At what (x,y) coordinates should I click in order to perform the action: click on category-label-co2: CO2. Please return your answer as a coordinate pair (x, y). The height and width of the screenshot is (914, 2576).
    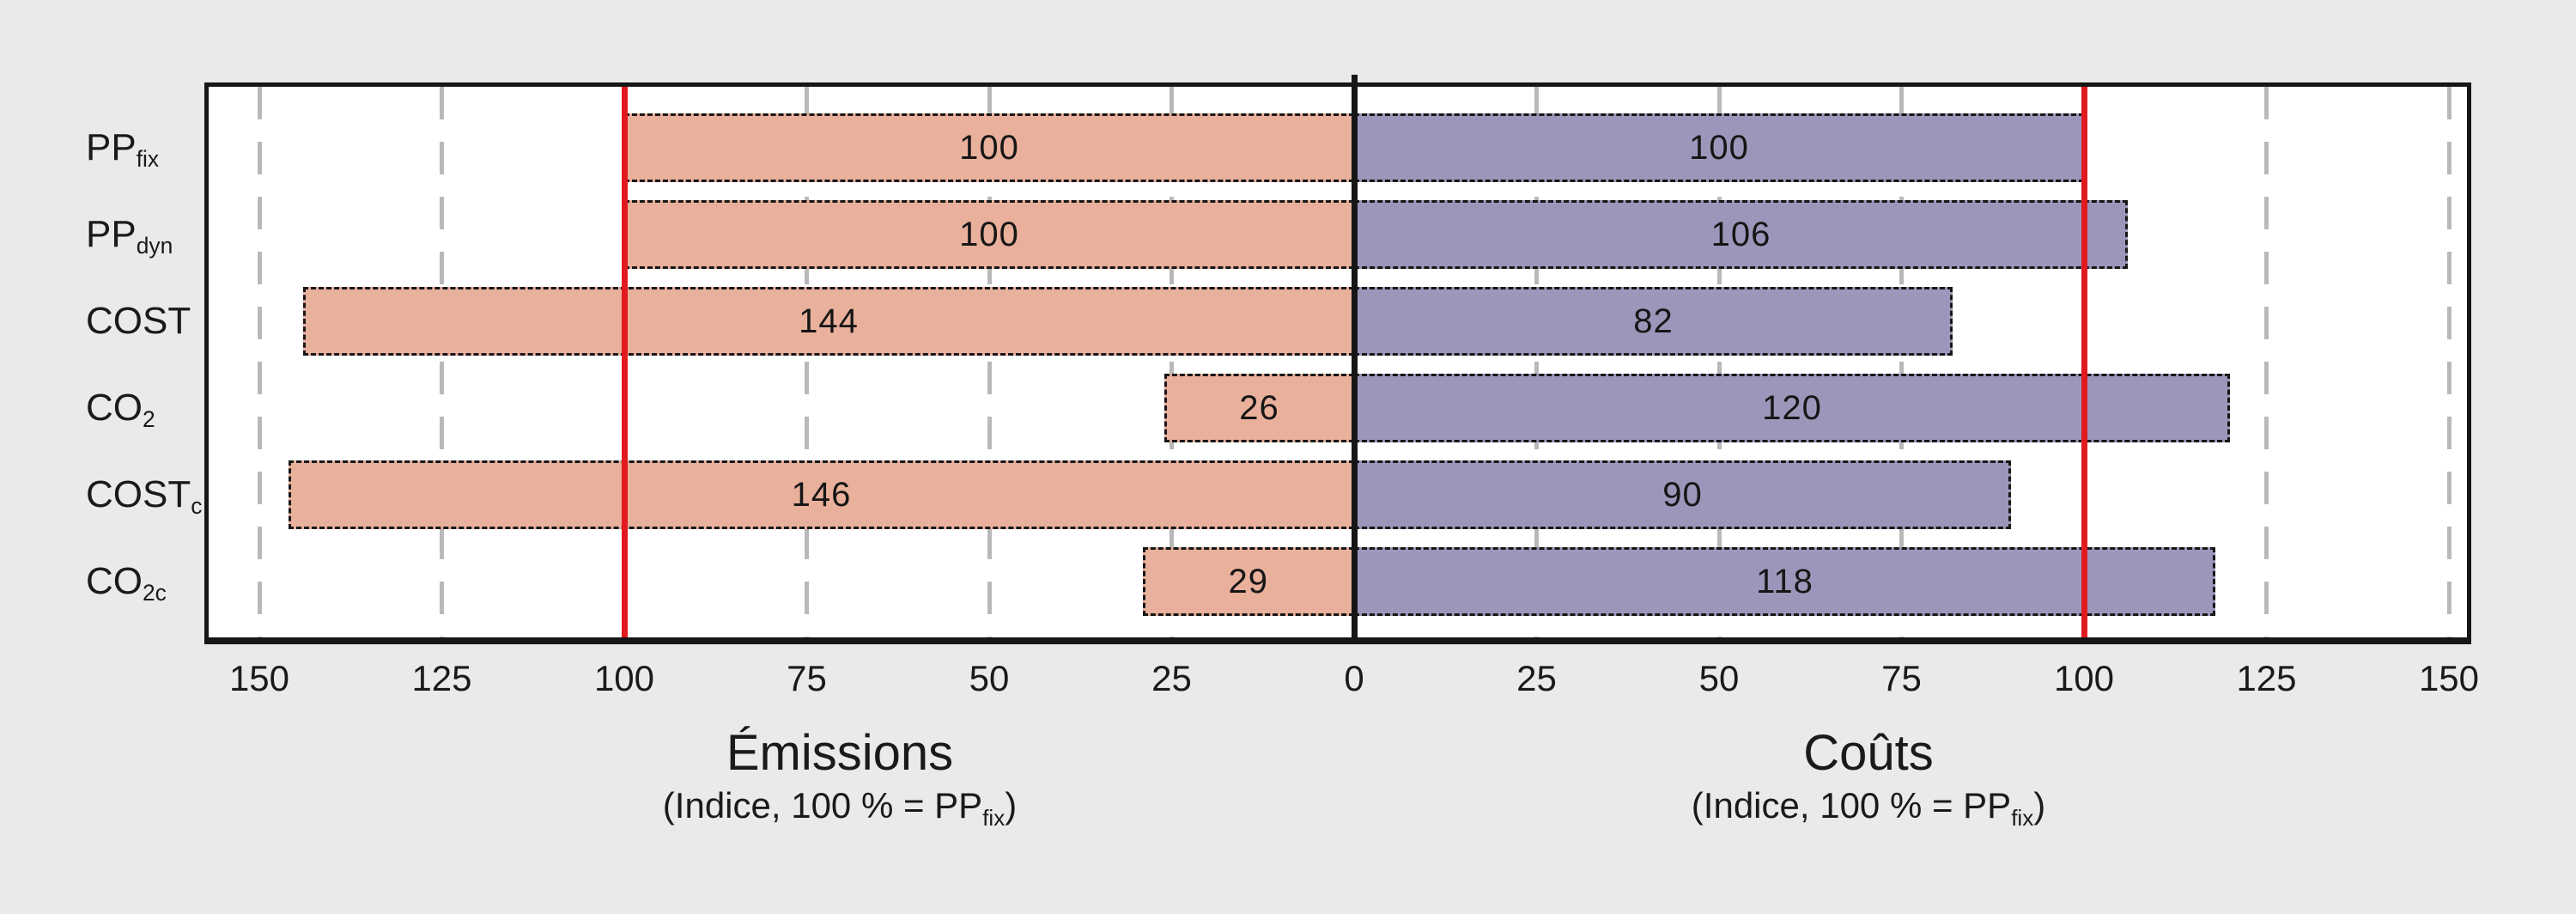
    Looking at the image, I should click on (121, 408).